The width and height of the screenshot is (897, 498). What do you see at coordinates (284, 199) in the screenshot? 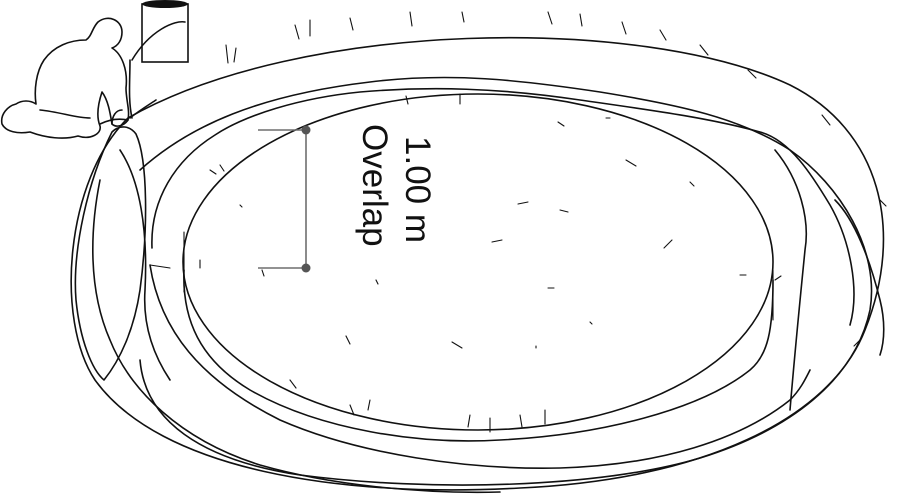
I see `overlap-dimension` at bounding box center [284, 199].